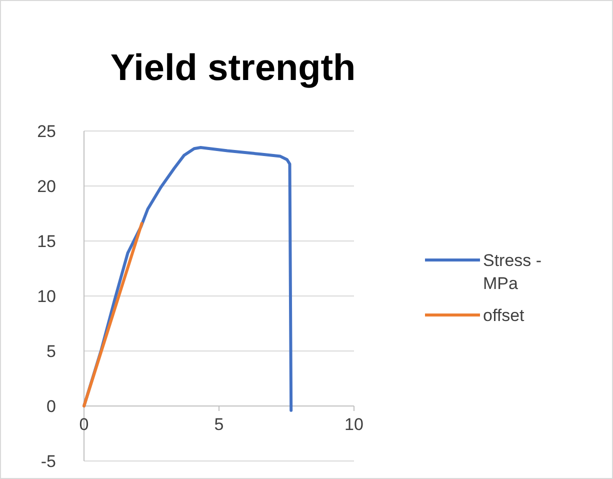 This screenshot has height=479, width=613. I want to click on y-tick-label: 10, so click(46, 296).